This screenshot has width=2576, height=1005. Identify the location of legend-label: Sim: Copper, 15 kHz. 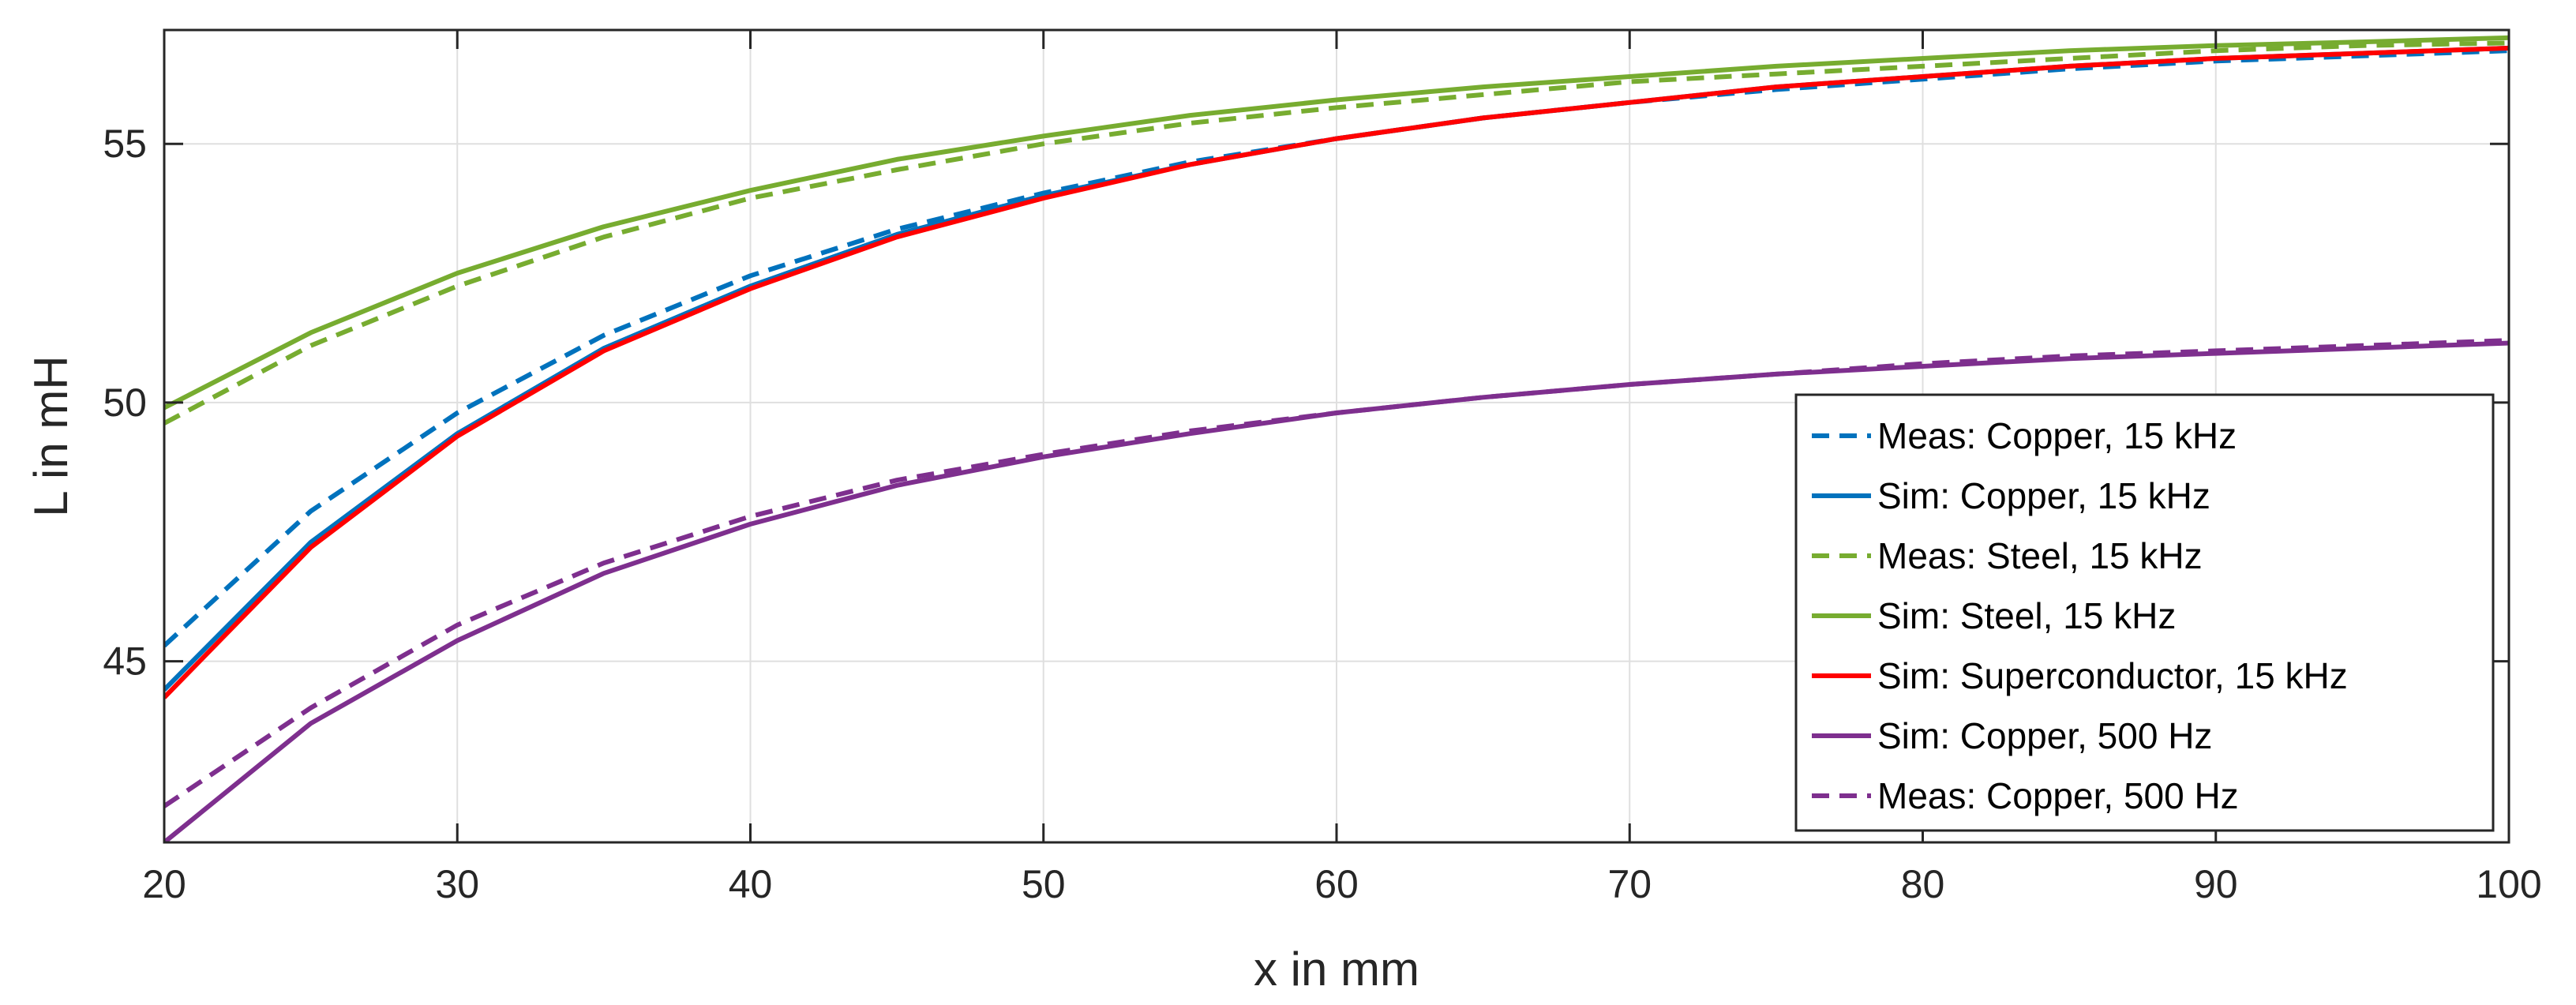
(2044, 495).